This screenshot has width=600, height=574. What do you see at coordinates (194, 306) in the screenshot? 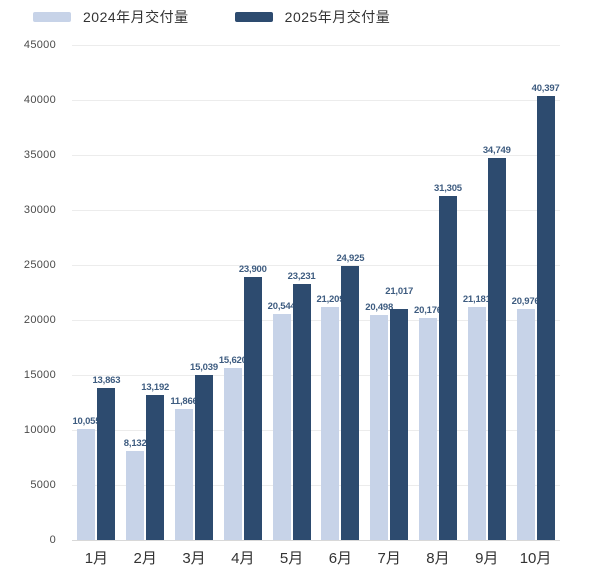
I see `month-group-m3: 11,866 15,039 3月` at bounding box center [194, 306].